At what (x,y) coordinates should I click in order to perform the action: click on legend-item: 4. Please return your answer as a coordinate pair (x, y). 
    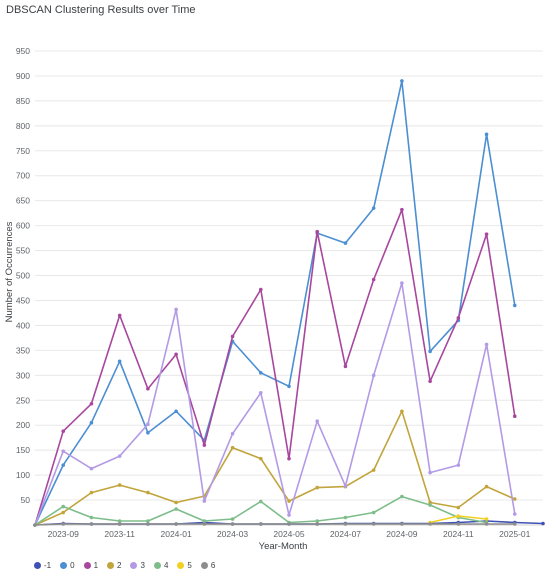
    Looking at the image, I should click on (160, 565).